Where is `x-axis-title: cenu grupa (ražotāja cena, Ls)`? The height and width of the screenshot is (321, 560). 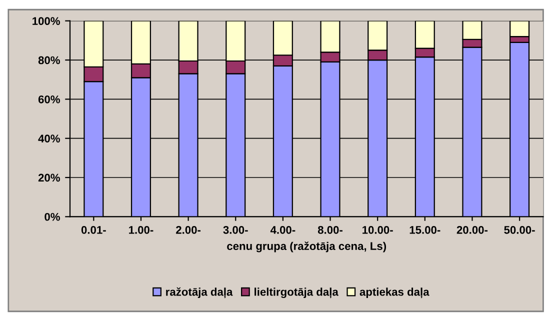 x-axis-title: cenu grupa (ražotāja cena, Ls) is located at coordinates (306, 247).